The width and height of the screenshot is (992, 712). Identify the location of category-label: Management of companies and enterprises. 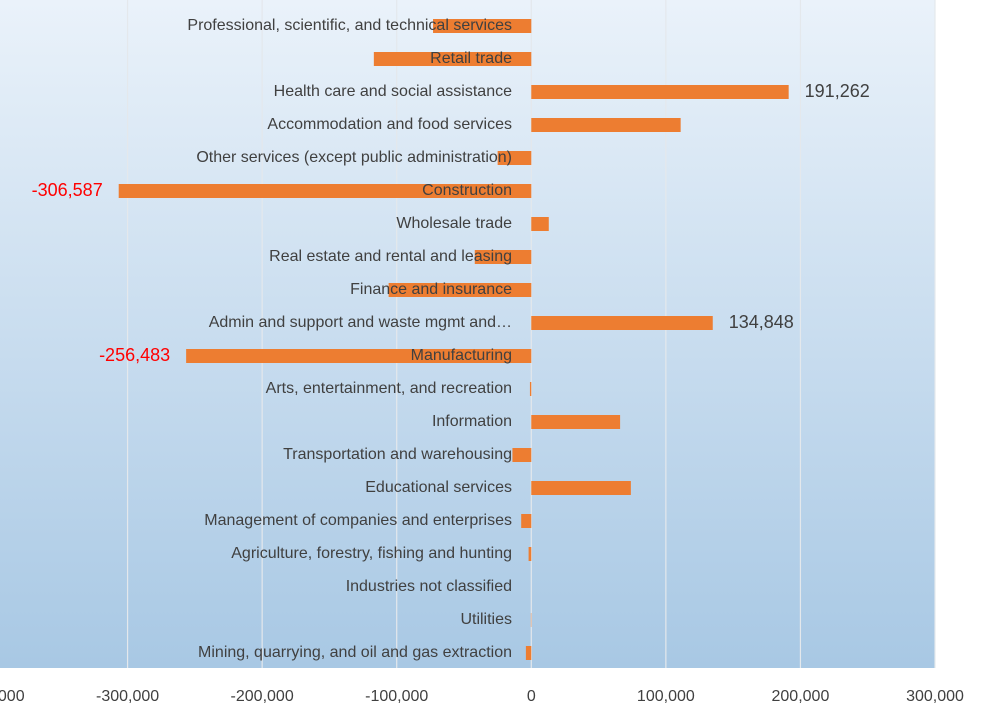
(358, 520).